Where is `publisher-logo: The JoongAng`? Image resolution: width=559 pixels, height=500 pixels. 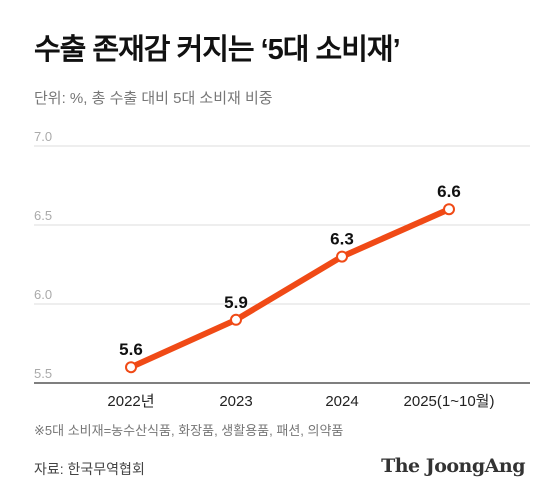
publisher-logo: The JoongAng is located at coordinates (453, 466).